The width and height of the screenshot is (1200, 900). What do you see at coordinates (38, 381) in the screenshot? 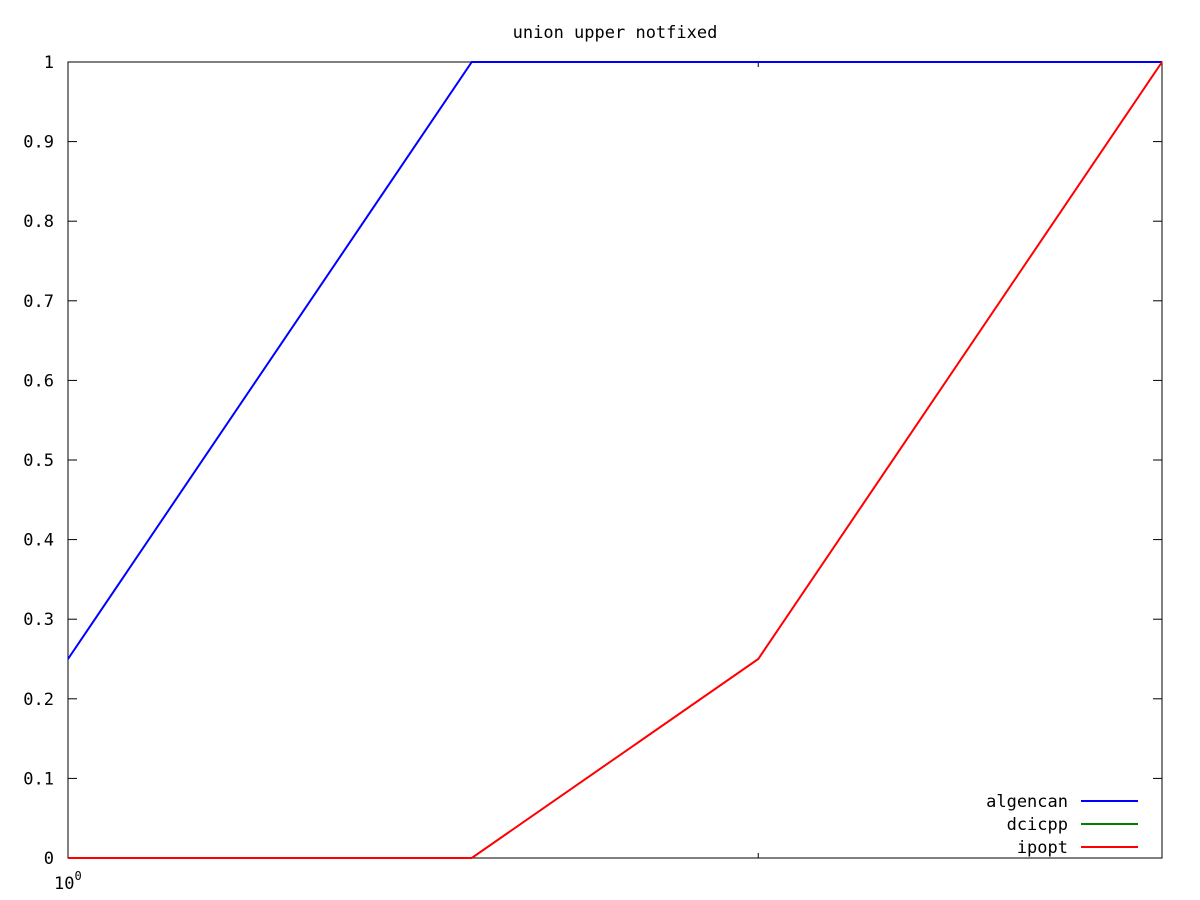
I see `y-tick-label: 0.6` at bounding box center [38, 381].